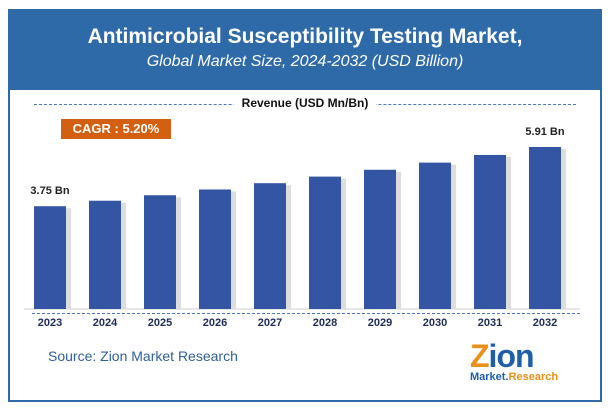 Image resolution: width=610 pixels, height=409 pixels. What do you see at coordinates (160, 323) in the screenshot?
I see `x-tick-label: 2025` at bounding box center [160, 323].